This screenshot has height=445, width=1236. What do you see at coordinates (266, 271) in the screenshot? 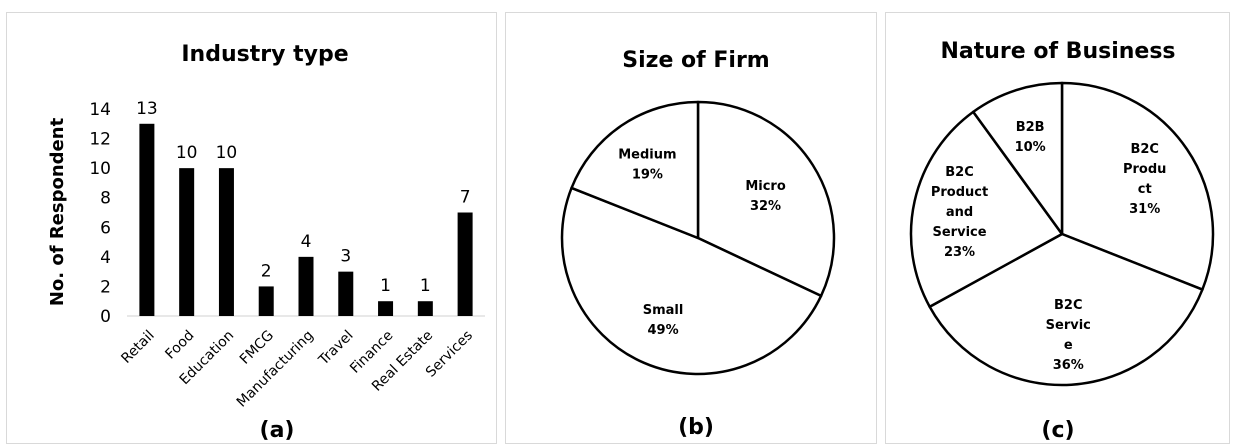
I see `data-label: 2` at bounding box center [266, 271].